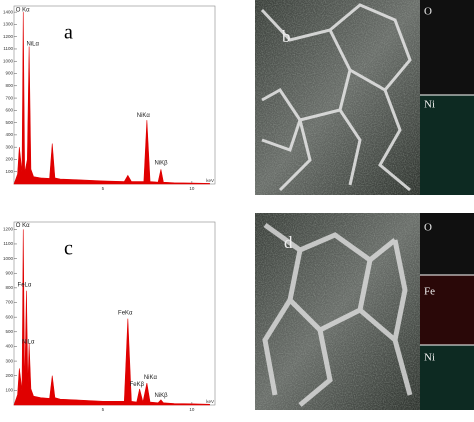 This screenshot has width=474, height=422. What do you see at coordinates (447, 97) in the screenshot?
I see `element-map-b` at bounding box center [447, 97].